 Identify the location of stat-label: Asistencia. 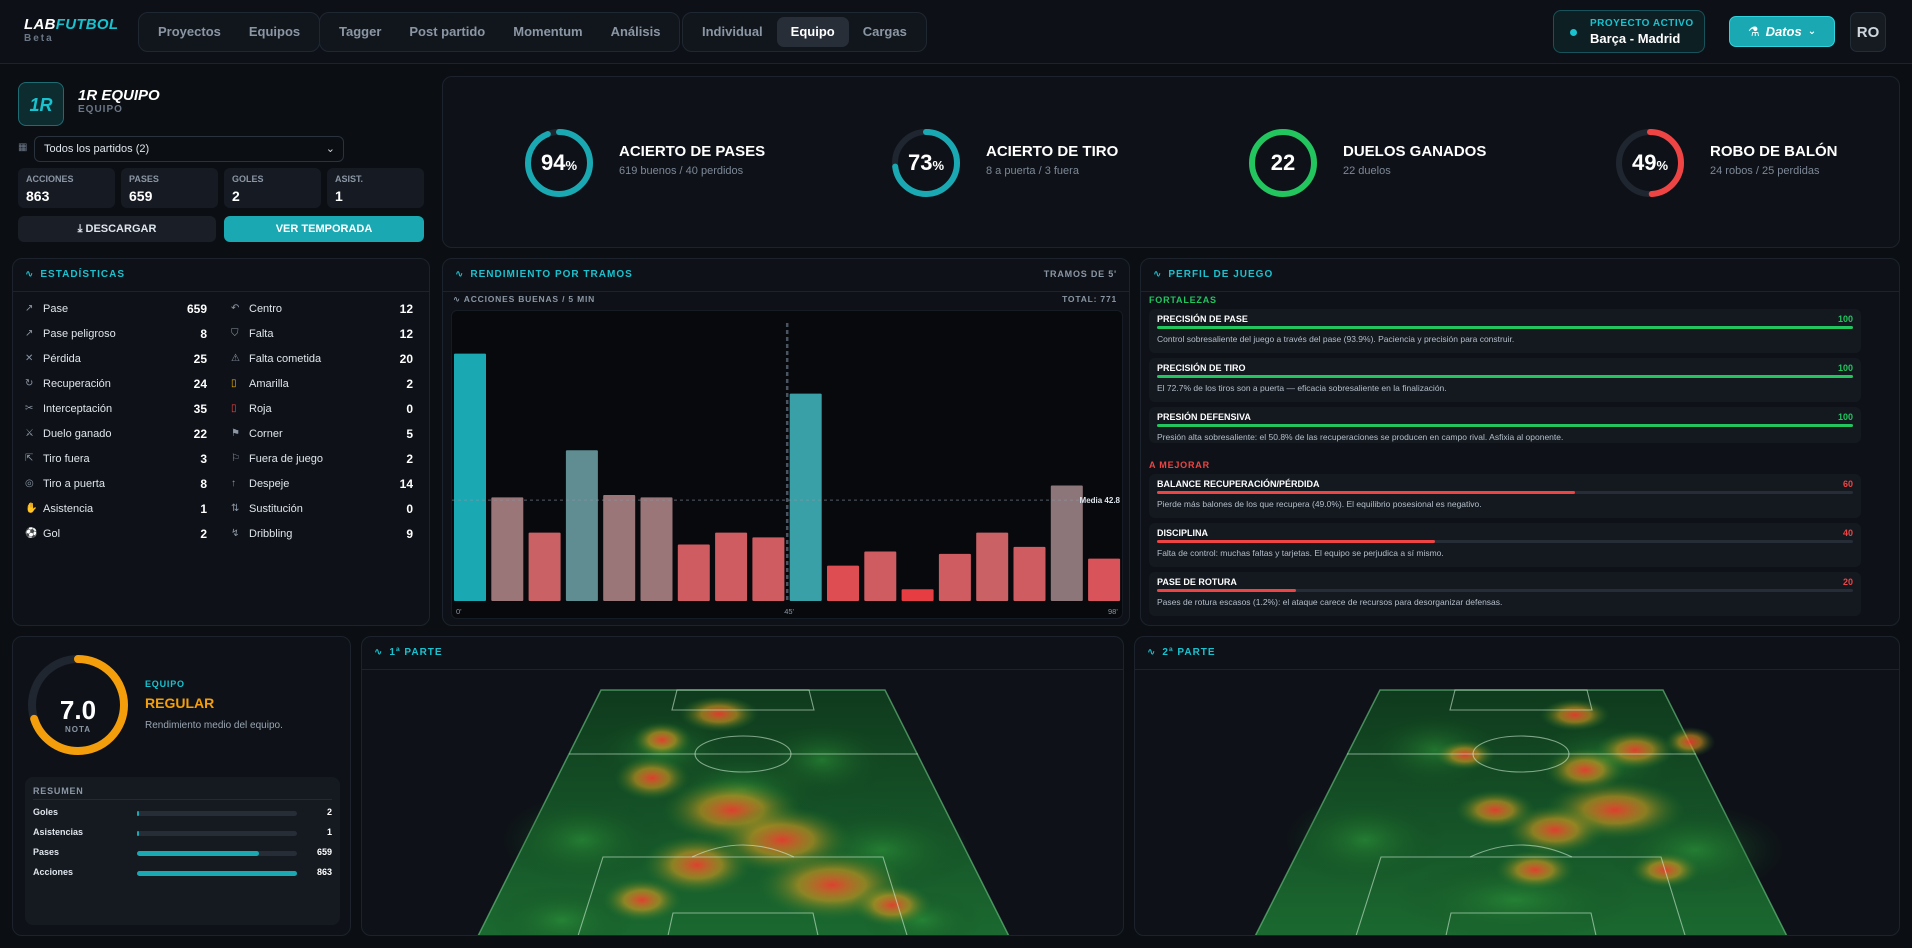
(68, 509).